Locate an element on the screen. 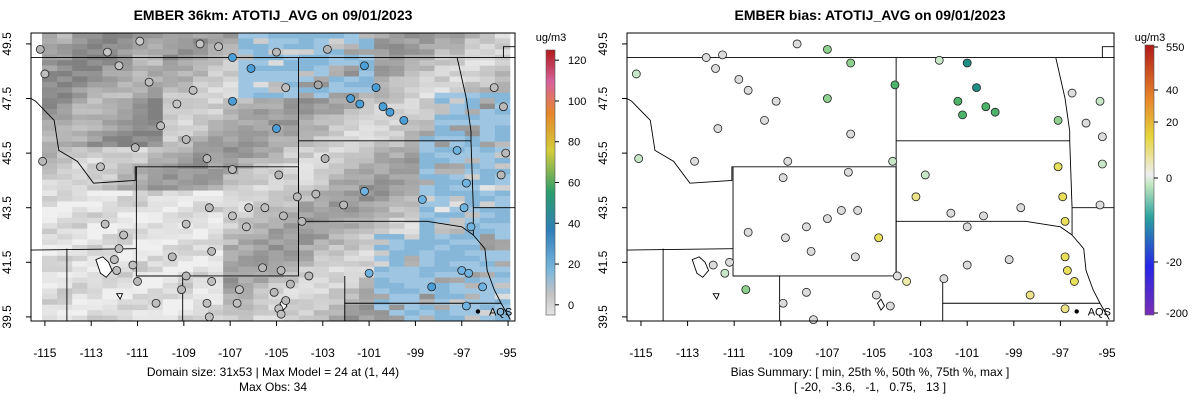 Image resolution: width=1200 pixels, height=409 pixels. x-tick-label: -107 is located at coordinates (230, 353).